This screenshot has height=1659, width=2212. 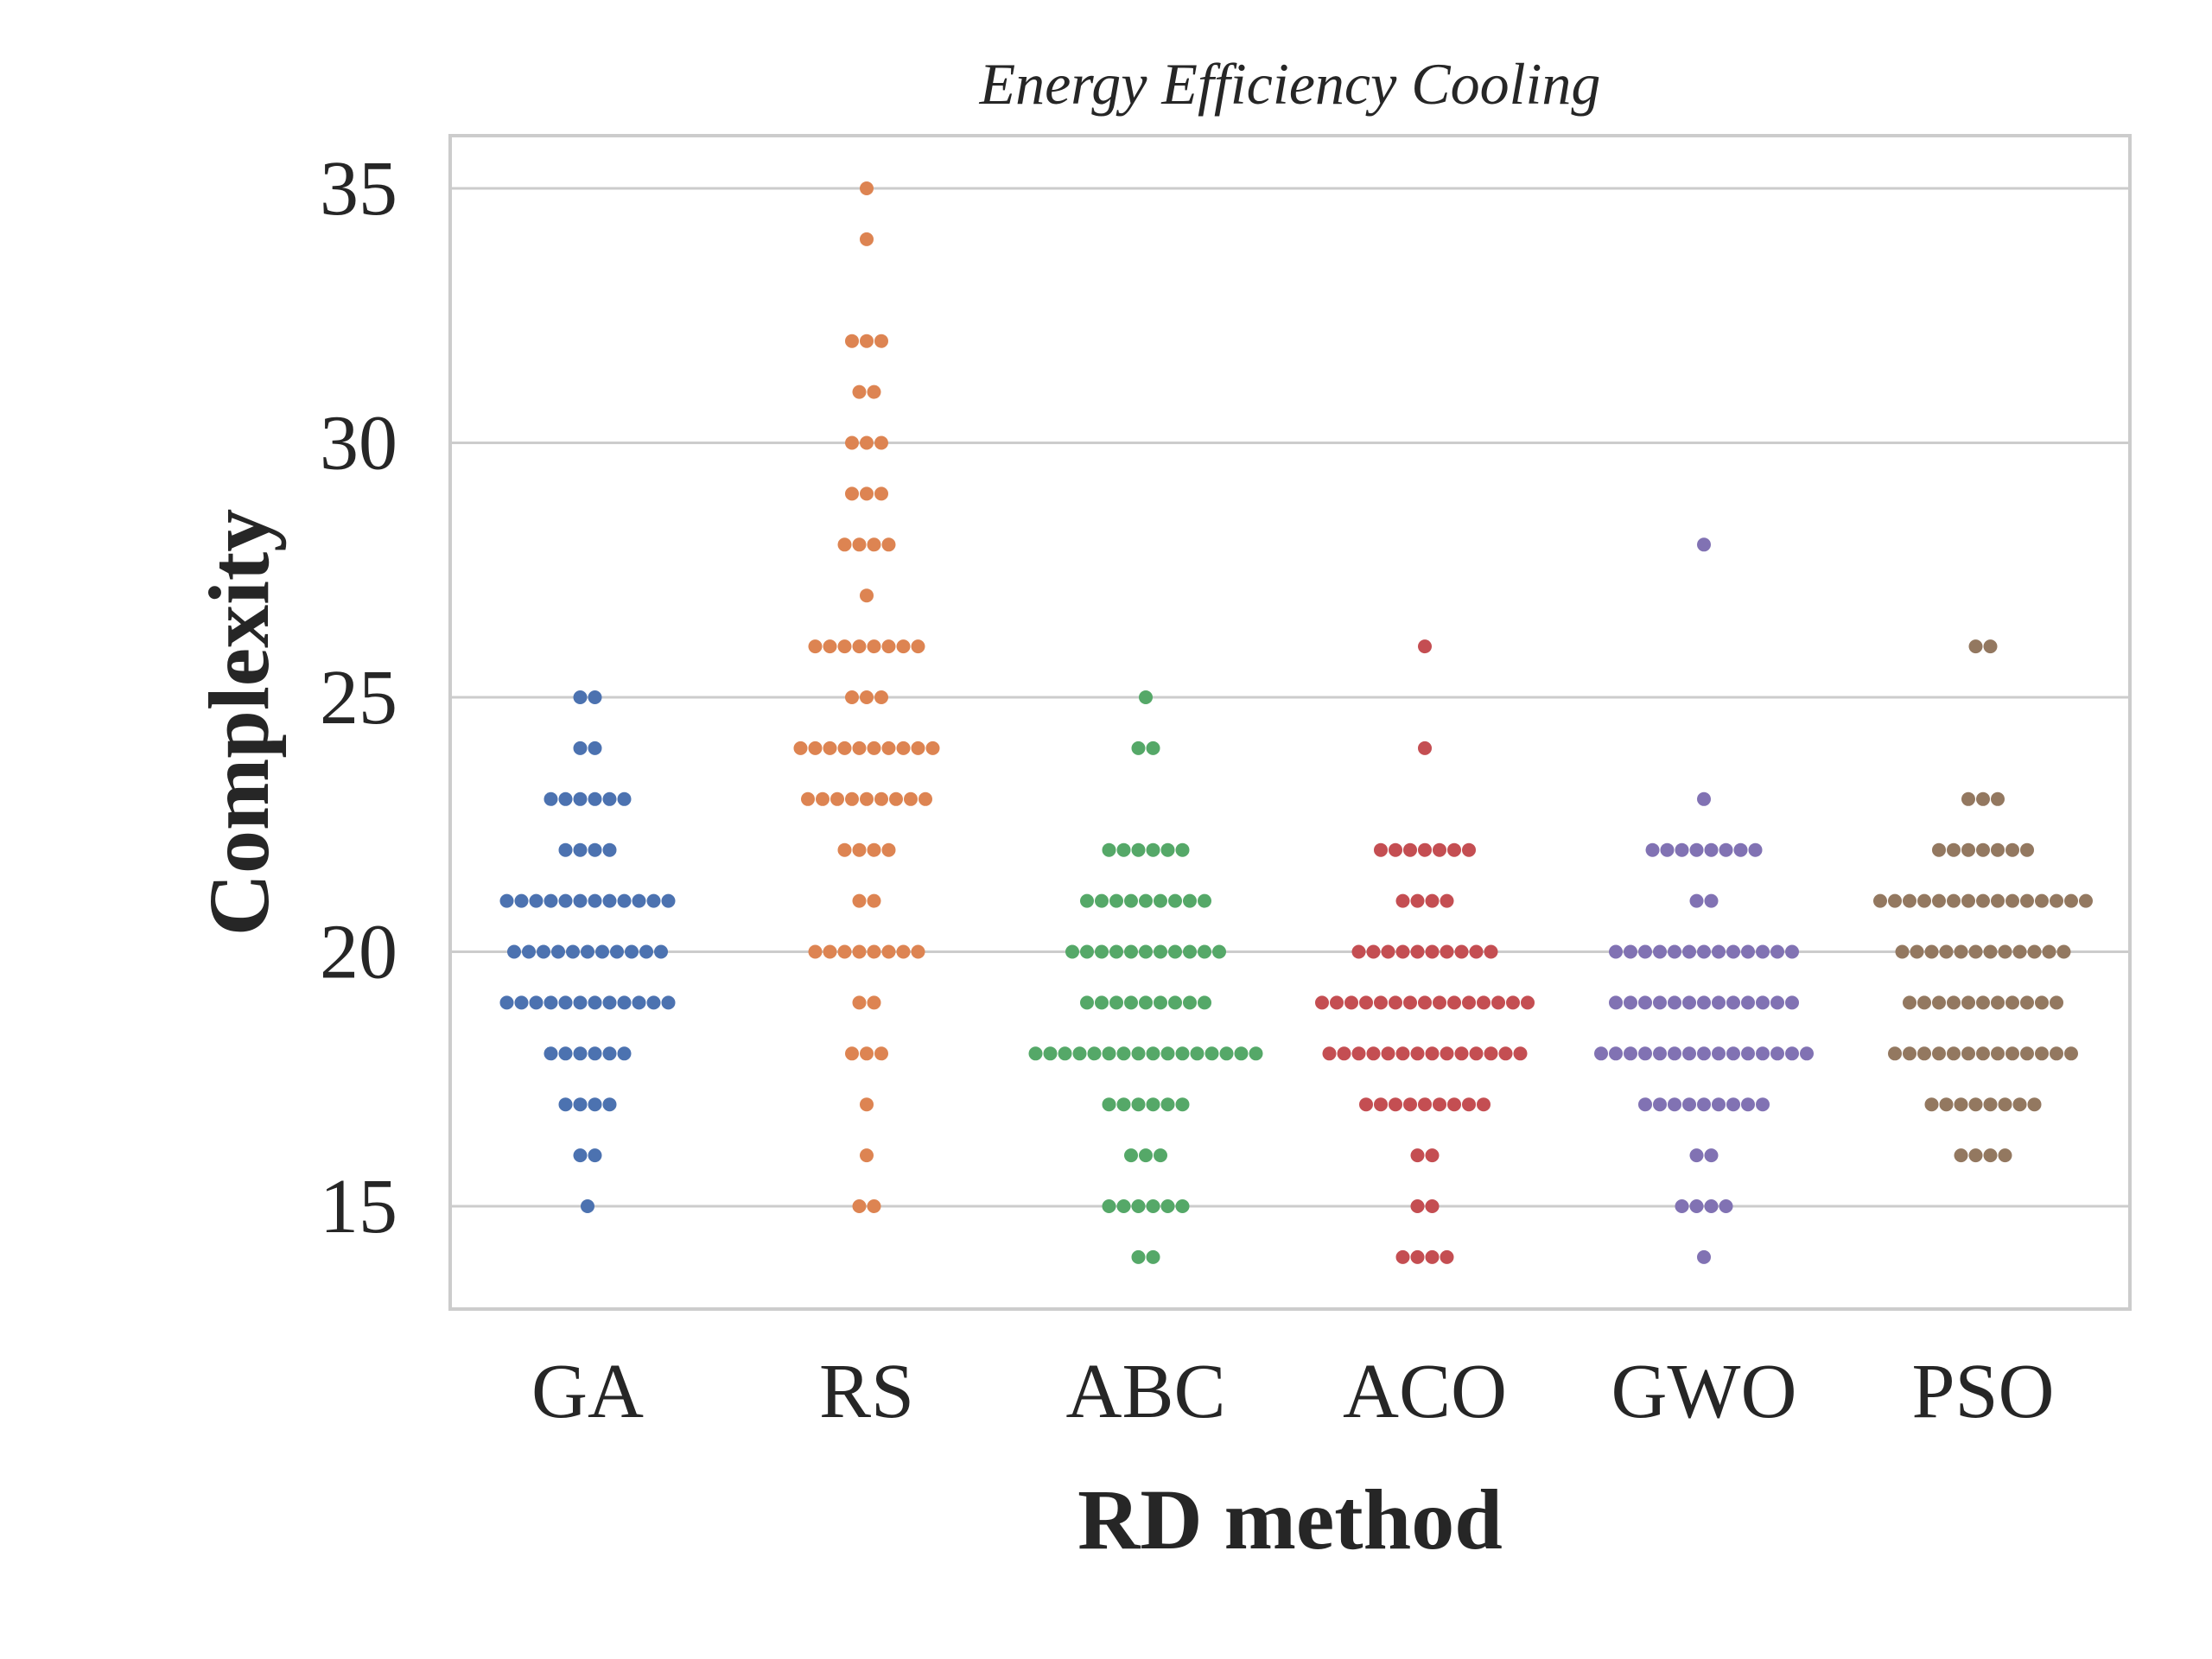 I want to click on series-pso, so click(x=1983, y=901).